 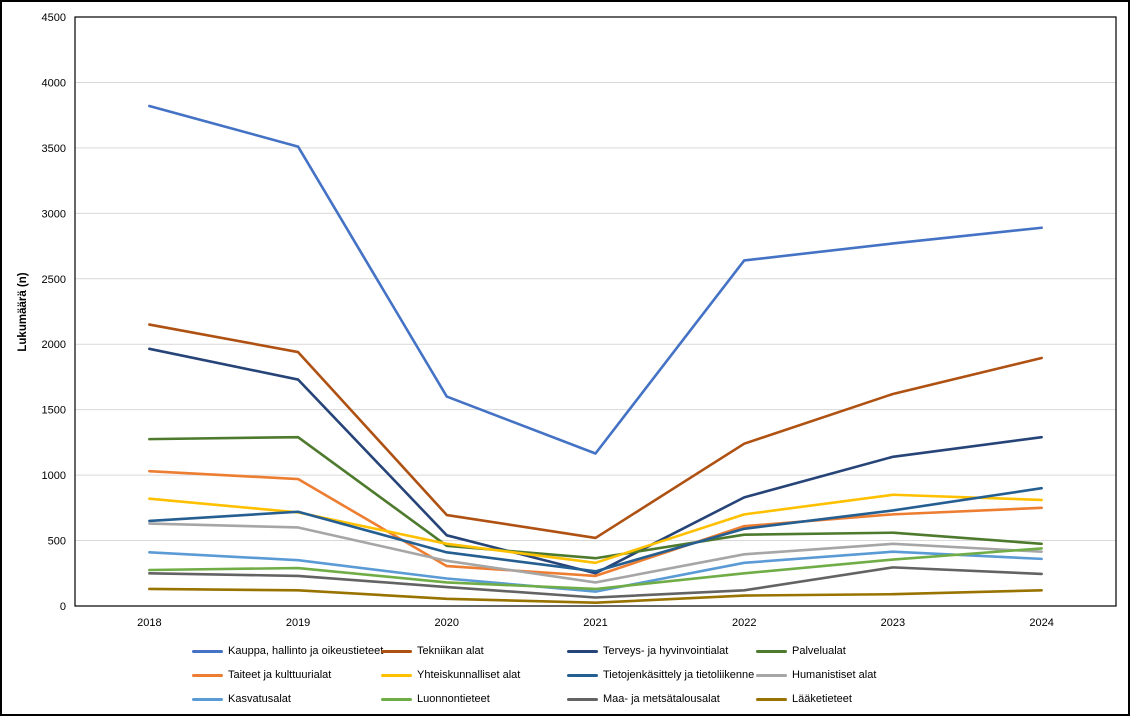 I want to click on legend-item: Taiteet ja kulttuurialat, so click(x=261, y=675).